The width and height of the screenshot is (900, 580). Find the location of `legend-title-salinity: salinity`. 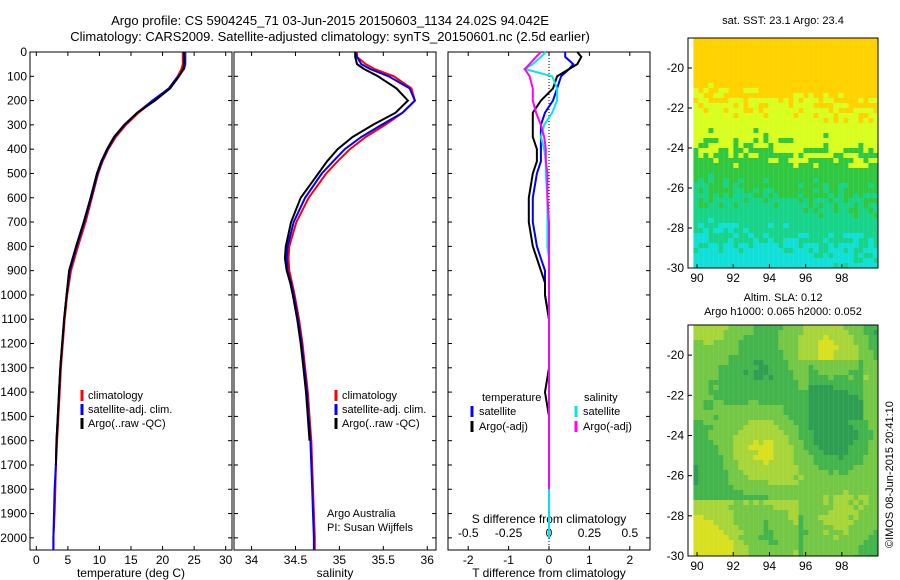

legend-title-salinity: salinity is located at coordinates (601, 398).